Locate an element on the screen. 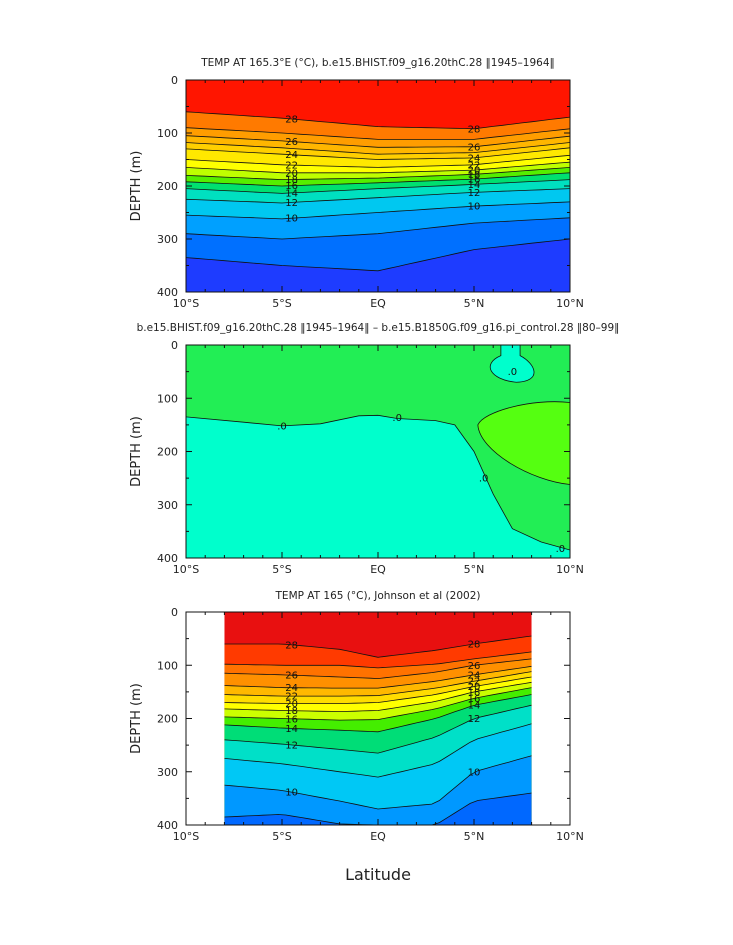 This screenshot has width=733, height=945. region-upper-positive is located at coordinates (378, 447).